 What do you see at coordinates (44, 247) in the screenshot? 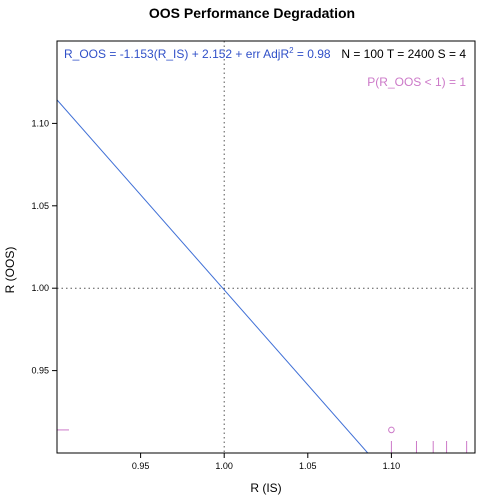
I see `y-axis: 0.95 1.00 1.05 1.10` at bounding box center [44, 247].